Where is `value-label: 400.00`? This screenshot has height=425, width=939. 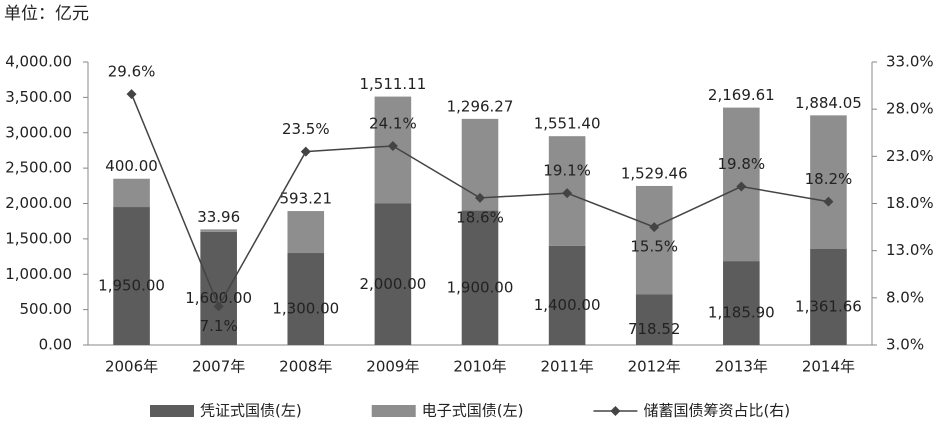
value-label: 400.00 is located at coordinates (131, 166).